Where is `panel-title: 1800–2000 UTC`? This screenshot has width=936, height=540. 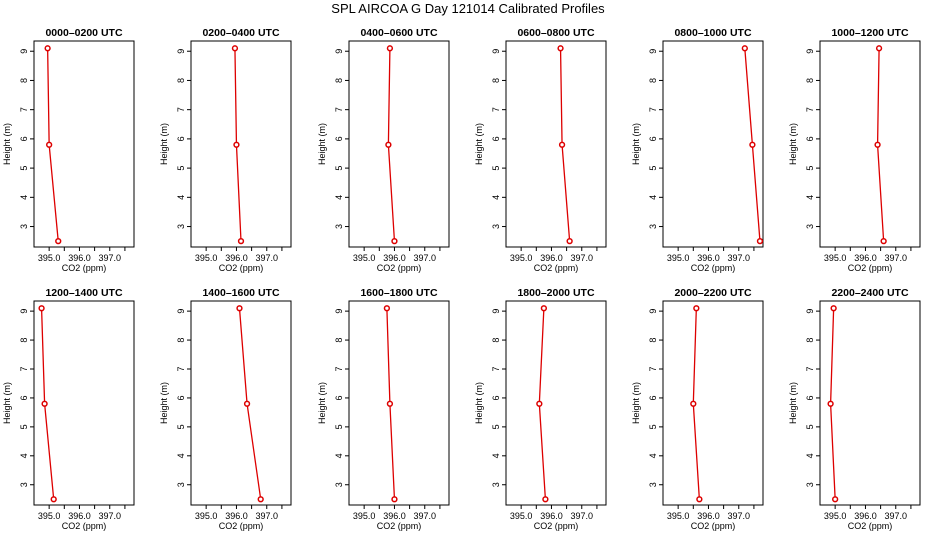
panel-title: 1800–2000 UTC is located at coordinates (555, 293).